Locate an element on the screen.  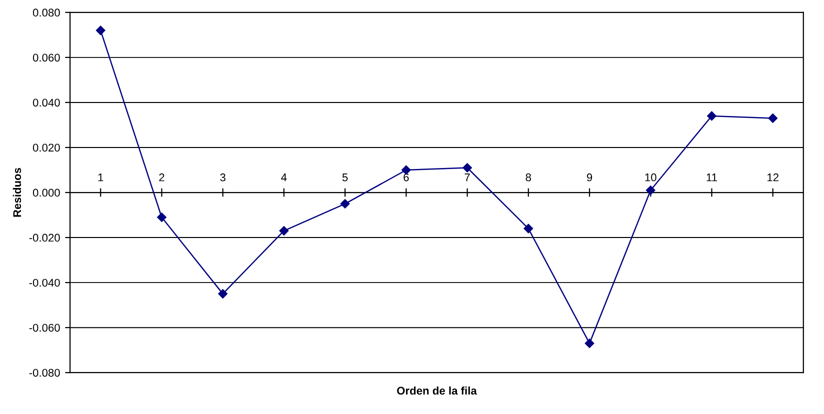
x-tick-label: 4 is located at coordinates (284, 178).